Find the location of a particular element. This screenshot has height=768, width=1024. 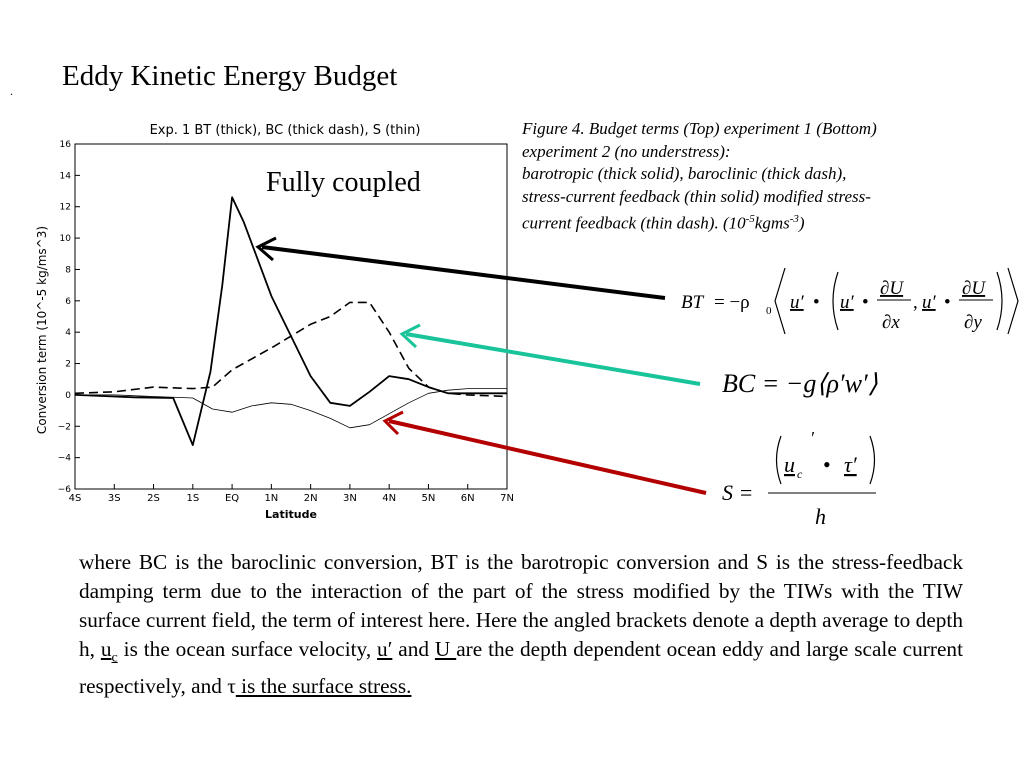

body-U: U is located at coordinates (445, 649).